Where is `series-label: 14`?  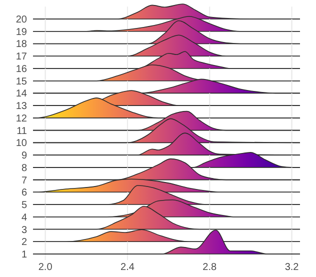 series-label: 14 is located at coordinates (22, 94).